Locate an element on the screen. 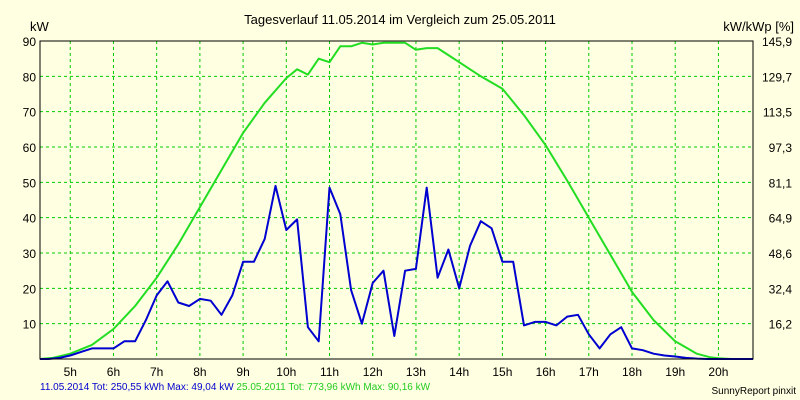 The width and height of the screenshot is (800, 400). left-tick-label: 50 is located at coordinates (30, 183).